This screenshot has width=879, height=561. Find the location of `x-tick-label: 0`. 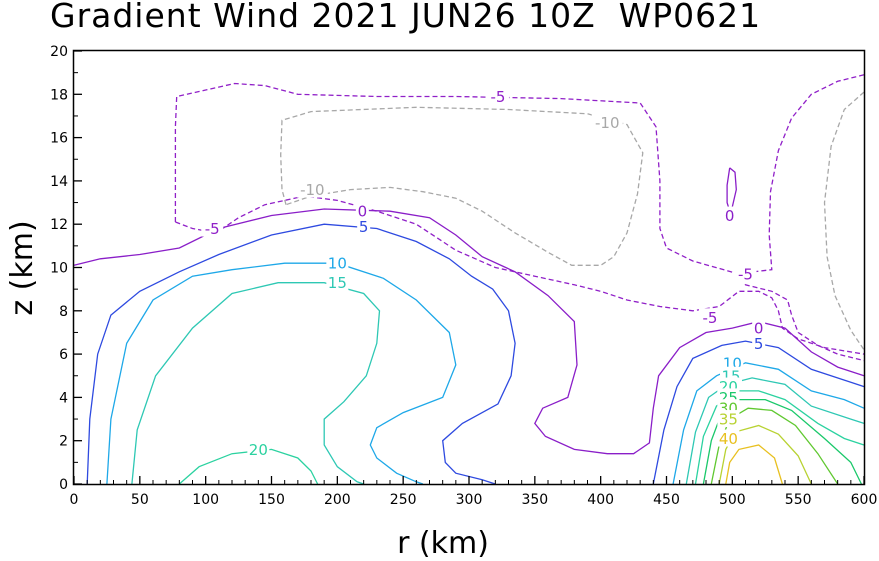

x-tick-label: 0 is located at coordinates (74, 500).